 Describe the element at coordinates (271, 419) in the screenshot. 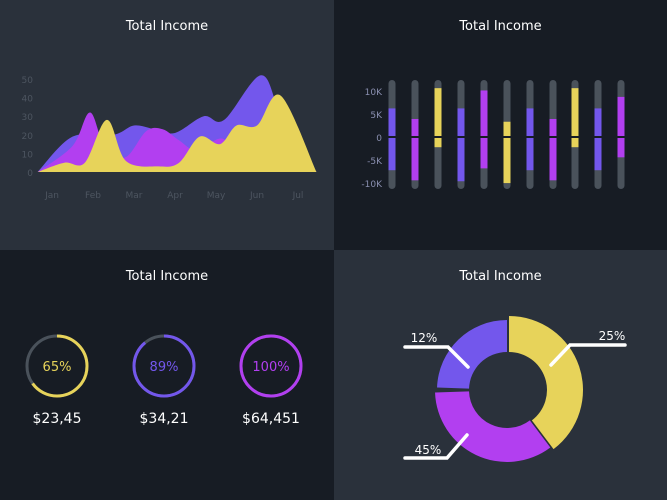

I see `gauge-amount-3: $64,451` at that location.